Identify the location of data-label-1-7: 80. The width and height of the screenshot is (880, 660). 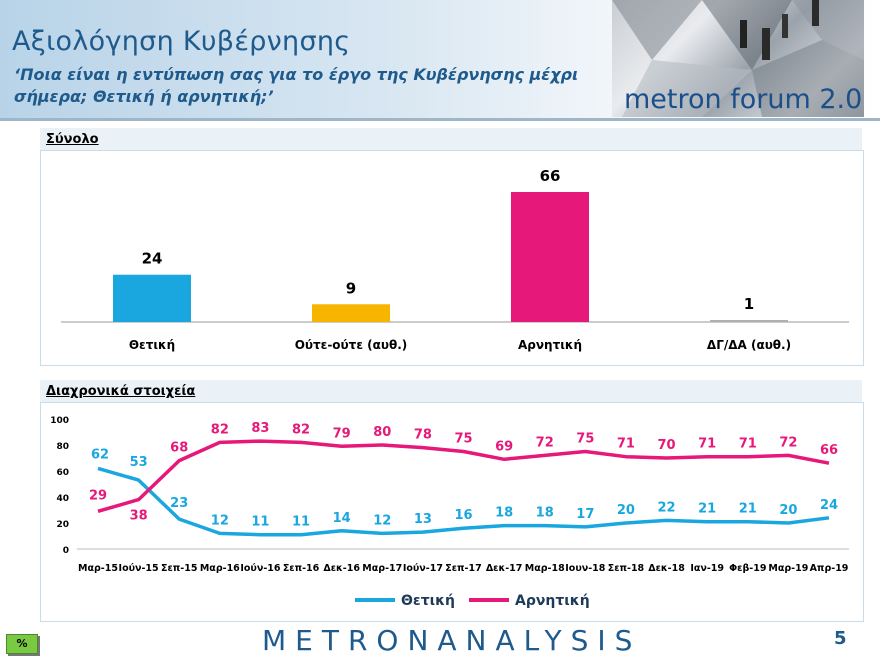
(382, 432).